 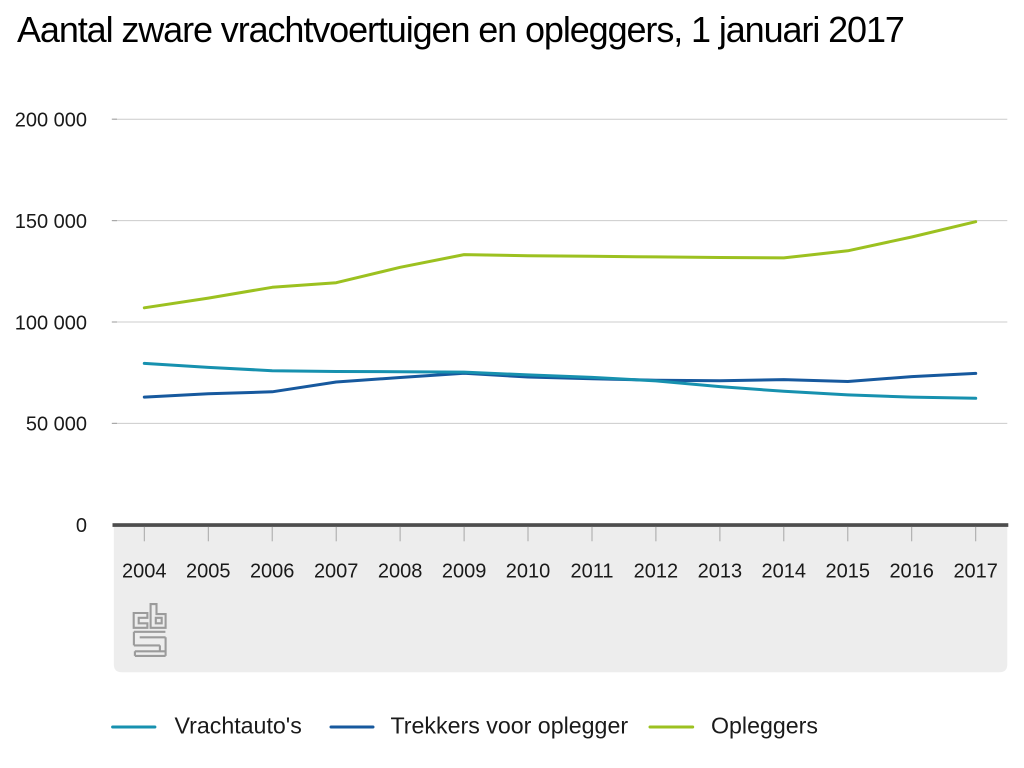 What do you see at coordinates (911, 572) in the screenshot?
I see `svg-text: 2016` at bounding box center [911, 572].